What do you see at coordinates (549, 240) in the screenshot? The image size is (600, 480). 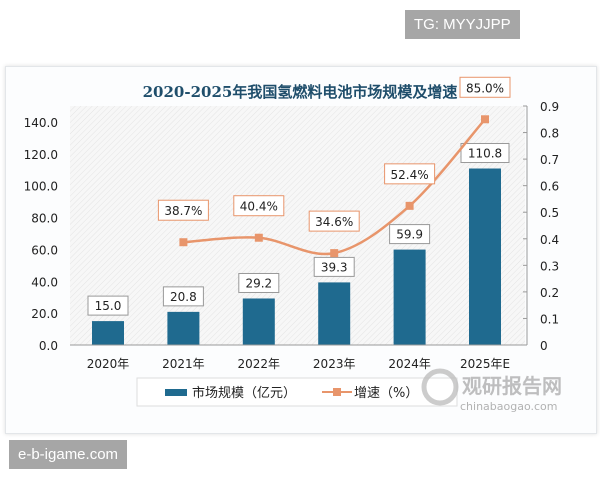 I see `right-tick-label: 0.4` at bounding box center [549, 240].